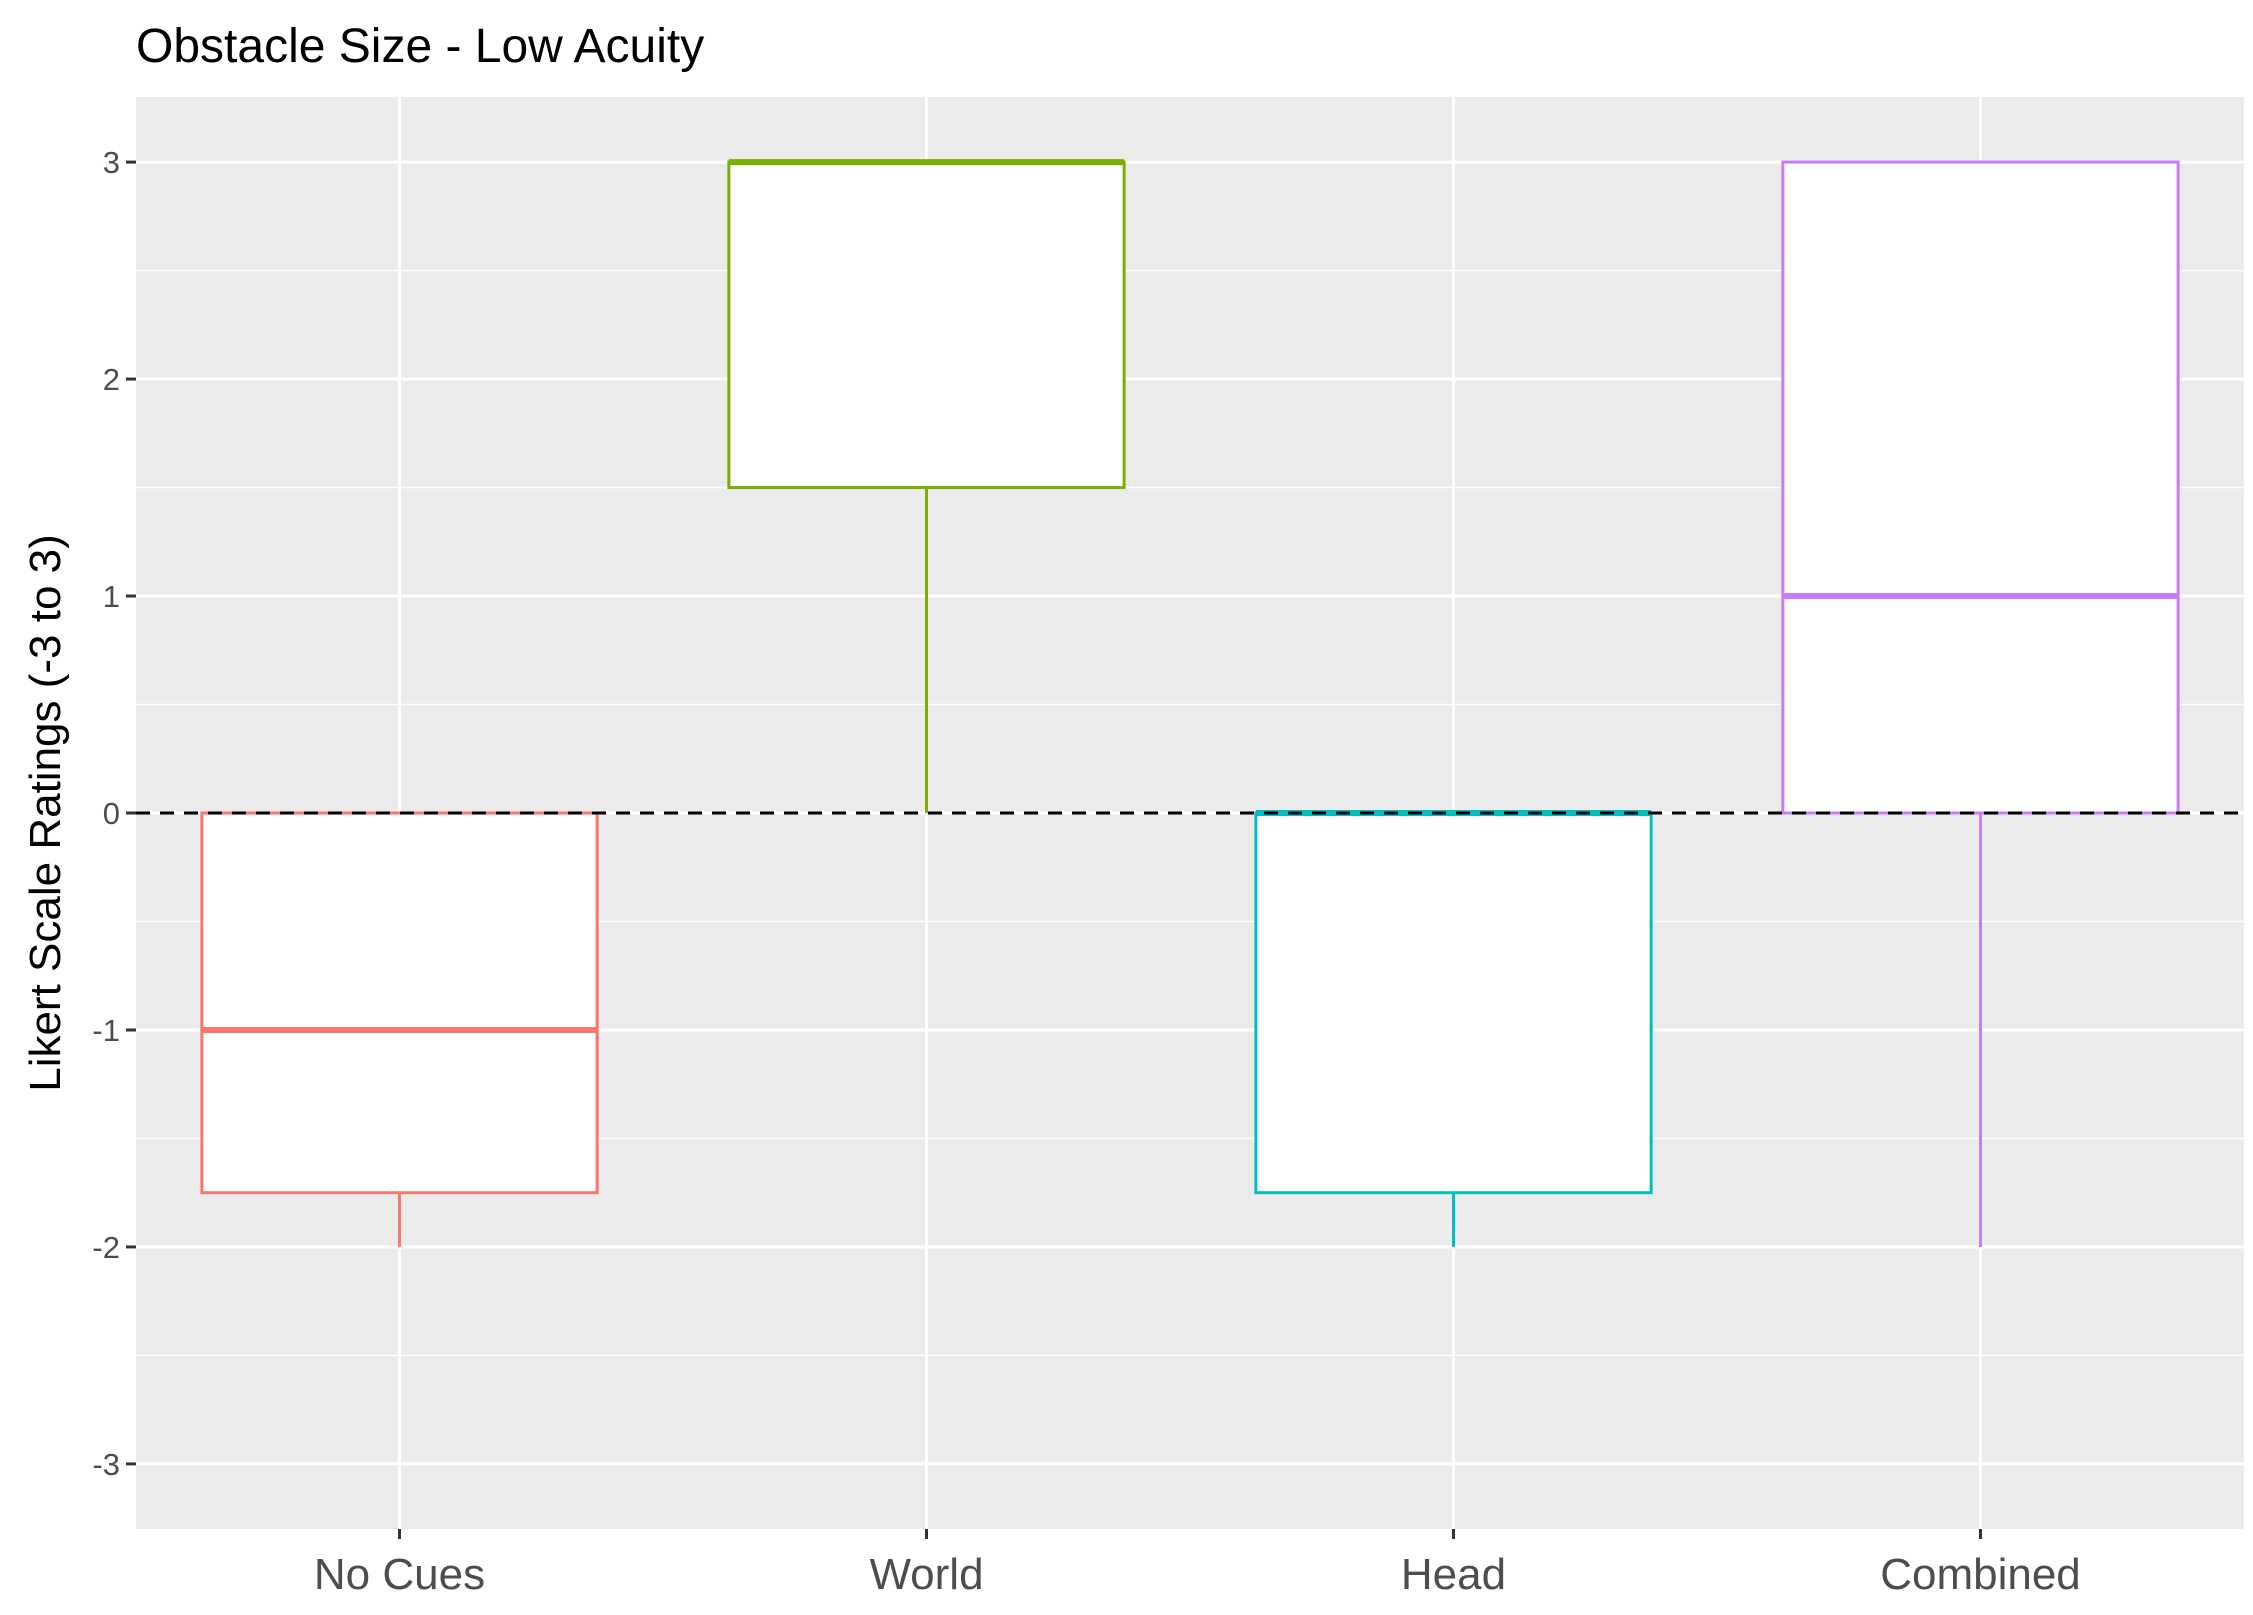 The height and width of the screenshot is (1615, 2253). Describe the element at coordinates (111, 596) in the screenshot. I see `y-tick-label: 1` at that location.